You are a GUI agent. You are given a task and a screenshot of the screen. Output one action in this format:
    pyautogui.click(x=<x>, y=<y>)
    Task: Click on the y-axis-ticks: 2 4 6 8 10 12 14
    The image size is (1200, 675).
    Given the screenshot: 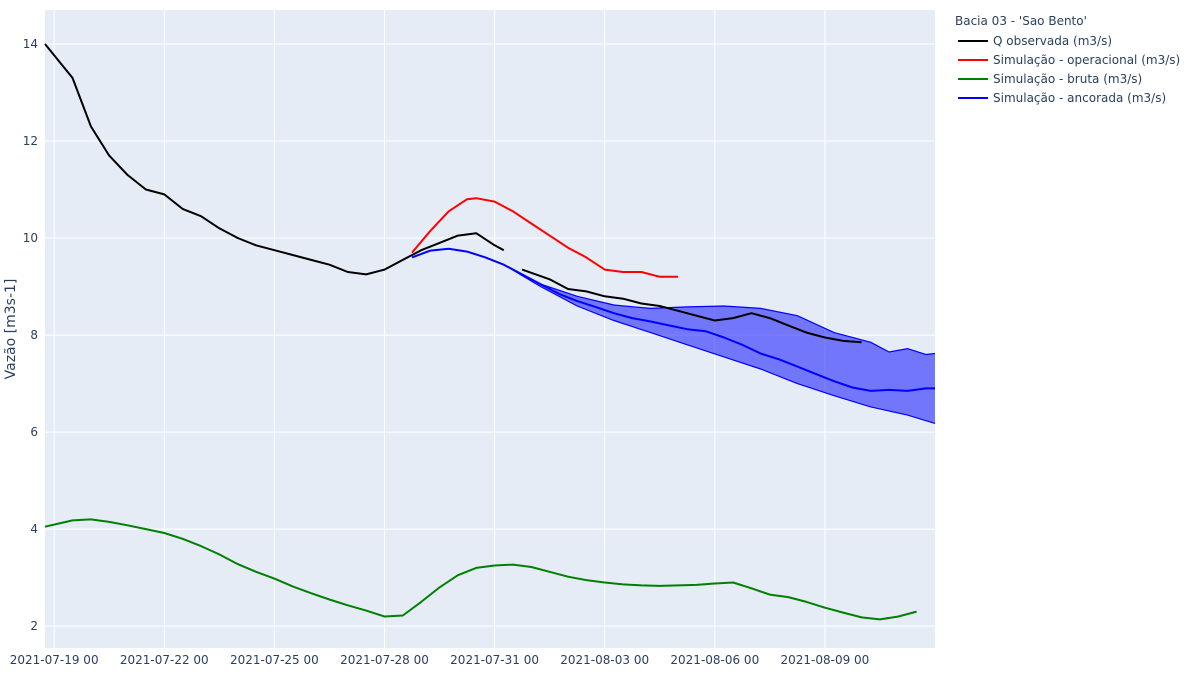 What is the action you would take?
    pyautogui.click(x=30, y=335)
    